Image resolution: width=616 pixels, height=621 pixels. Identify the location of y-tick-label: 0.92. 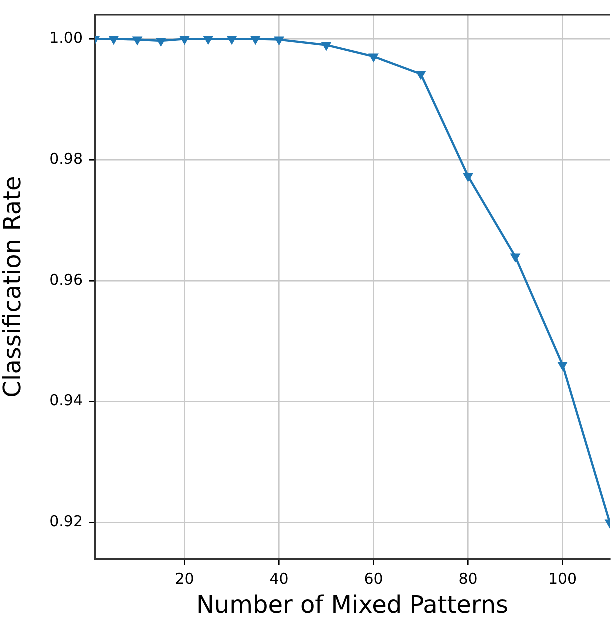
(66, 521).